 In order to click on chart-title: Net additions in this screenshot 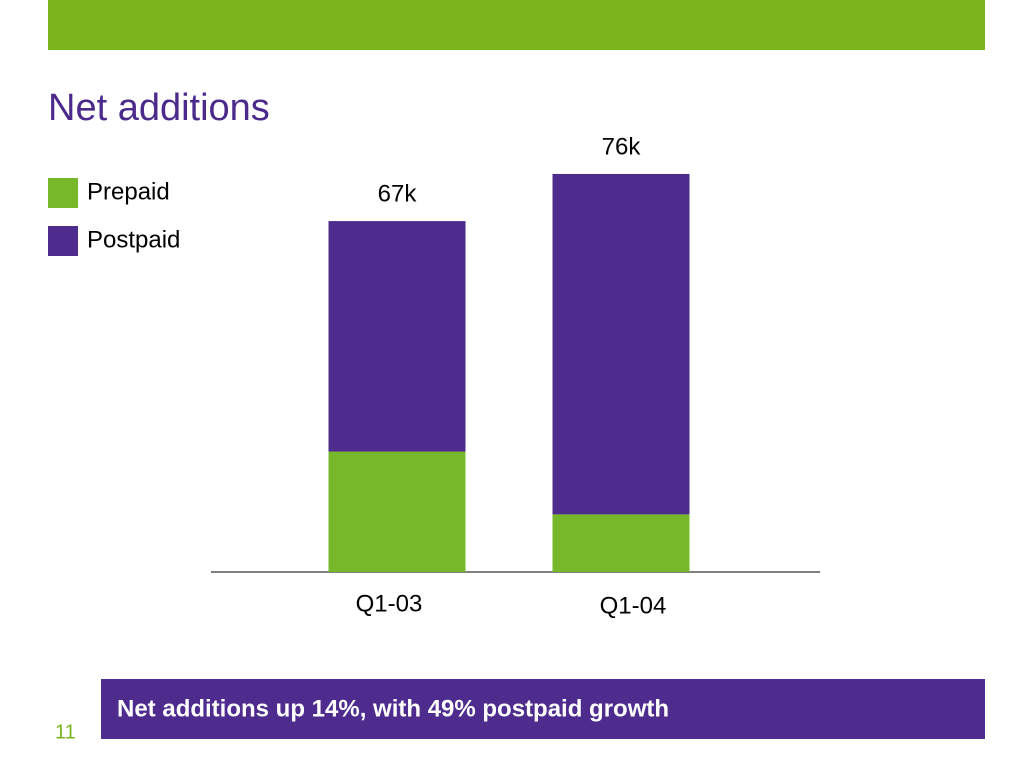, I will do `click(159, 108)`.